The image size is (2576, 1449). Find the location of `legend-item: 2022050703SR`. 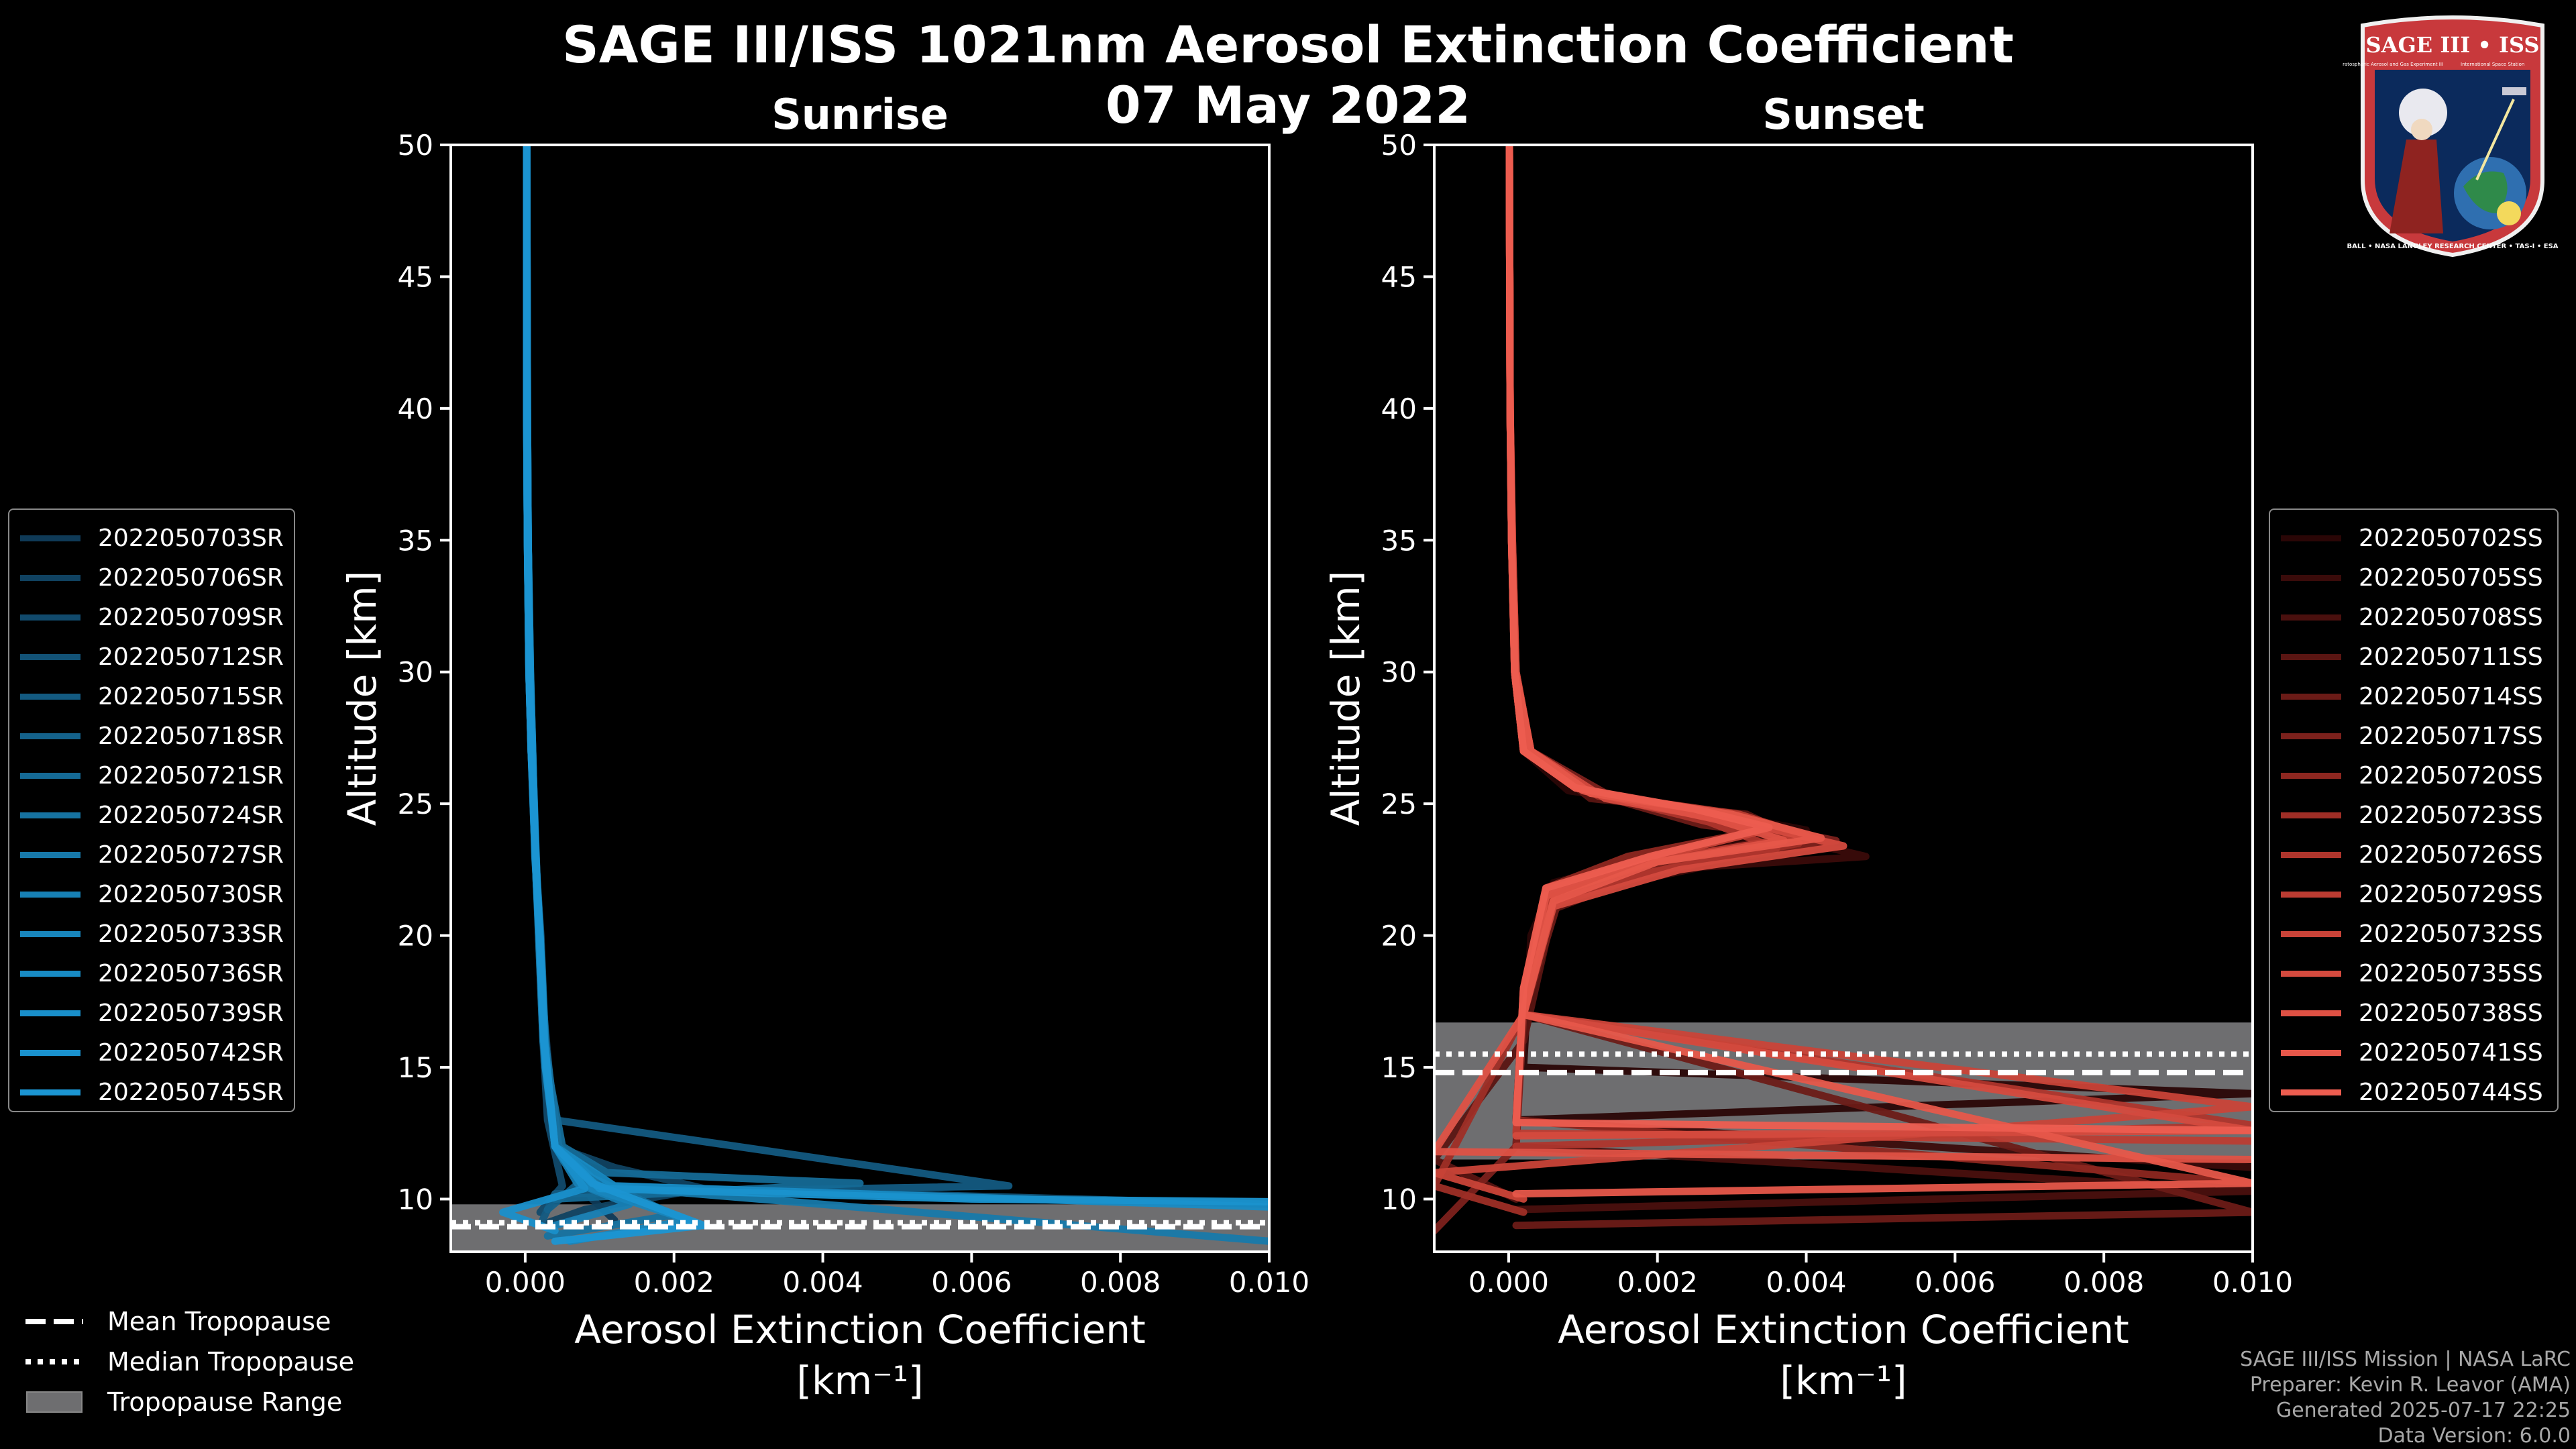

legend-item: 2022050703SR is located at coordinates (152, 538).